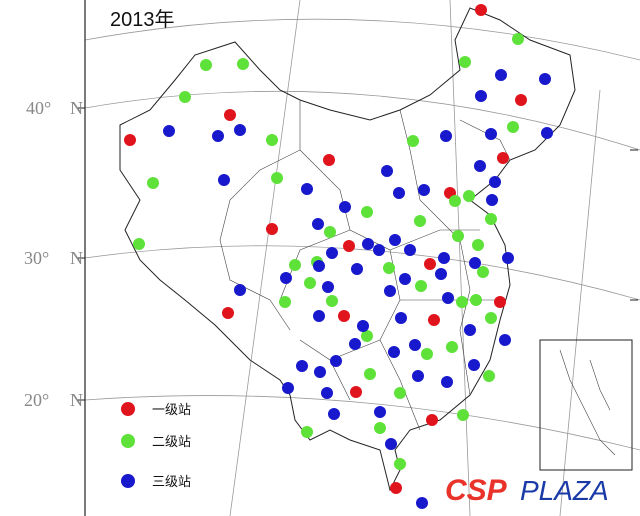 Image resolution: width=640 pixels, height=516 pixels. What do you see at coordinates (587, 402) in the screenshot?
I see `inset-islands` at bounding box center [587, 402].